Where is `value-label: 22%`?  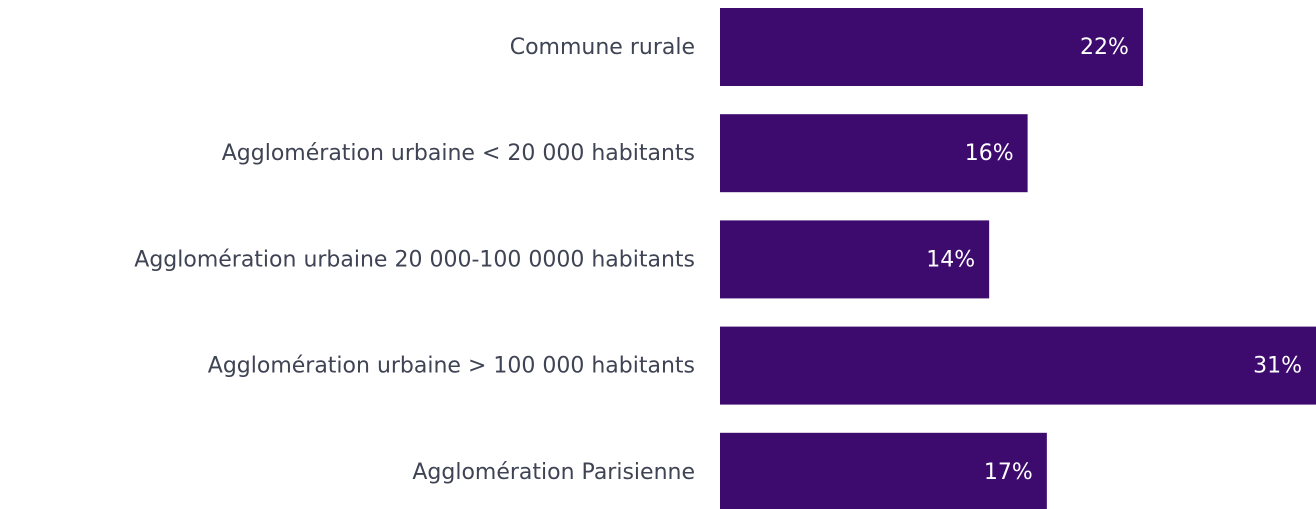
value-label: 22% is located at coordinates (1104, 47).